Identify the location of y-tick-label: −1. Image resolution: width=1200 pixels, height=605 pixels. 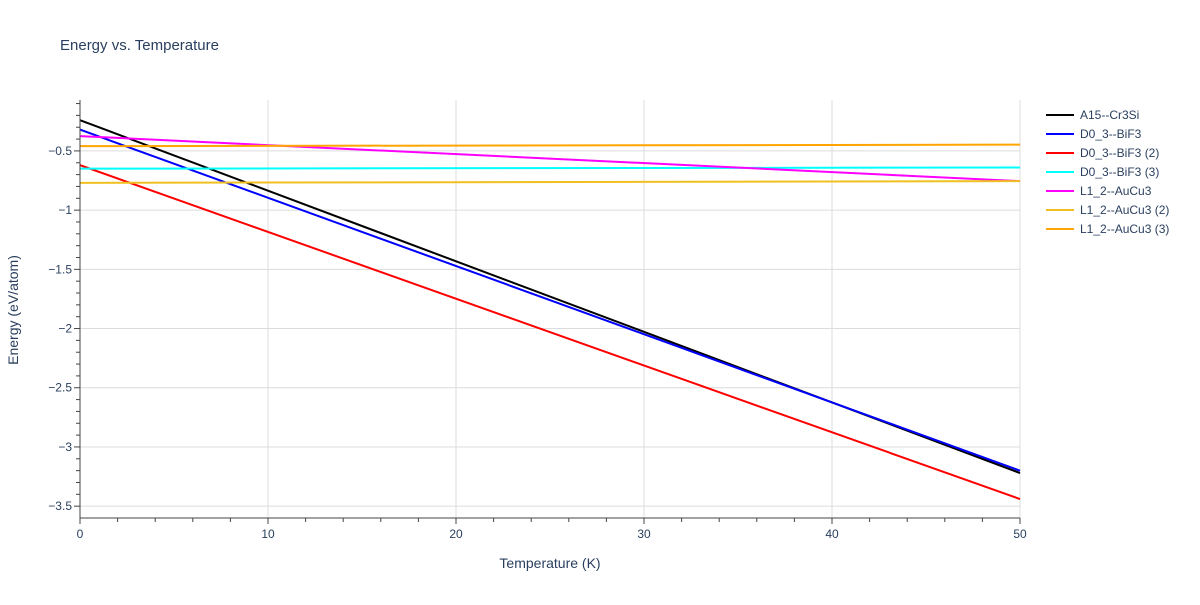
(65, 210).